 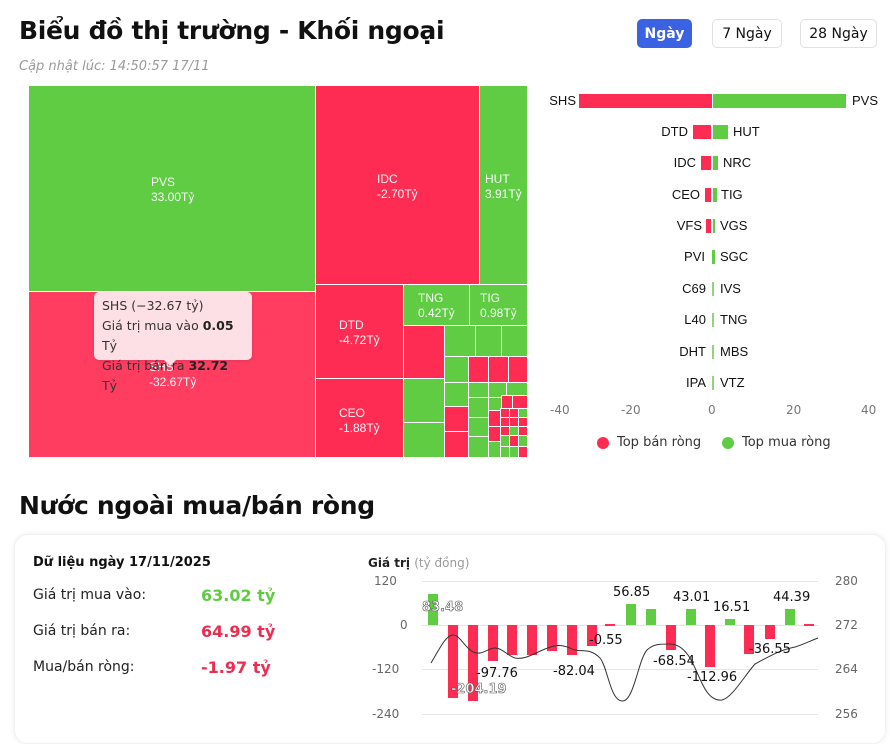 I want to click on treemap-cell-ceo: CEO -1.88Tỷ, so click(x=359, y=418).